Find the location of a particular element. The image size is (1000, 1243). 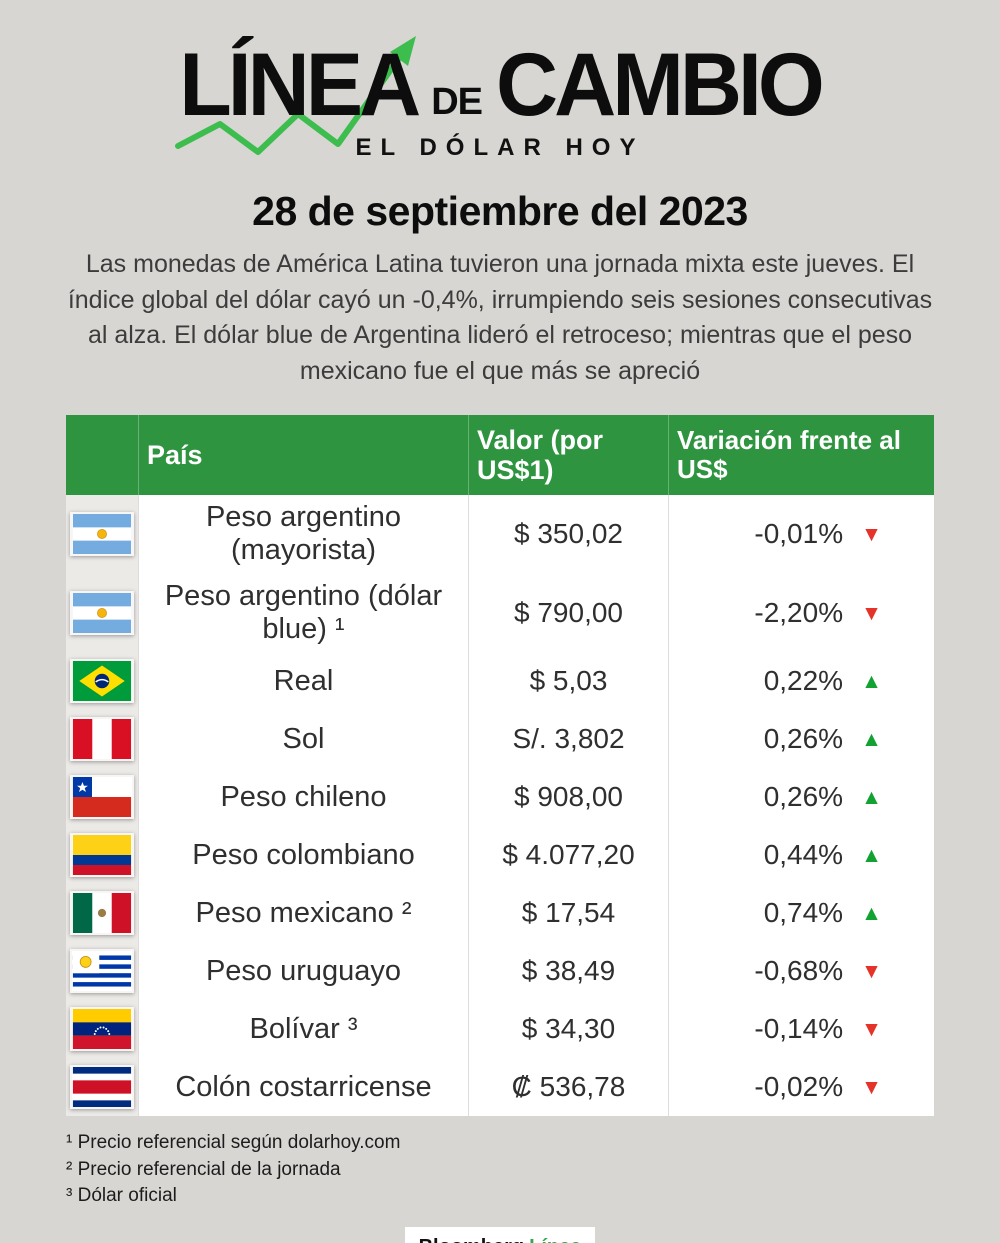

stock-line-arrow-icon is located at coordinates (295, 95).